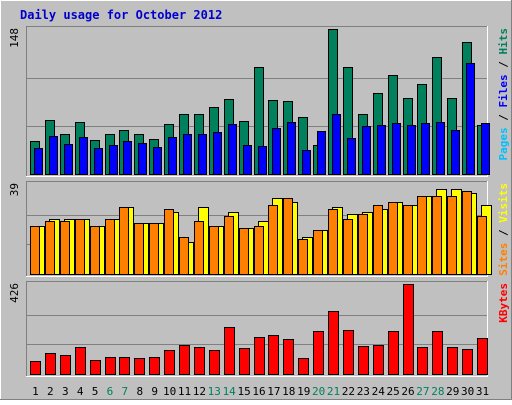  Describe the element at coordinates (273, 391) in the screenshot. I see `x-tick-label: 17` at that location.